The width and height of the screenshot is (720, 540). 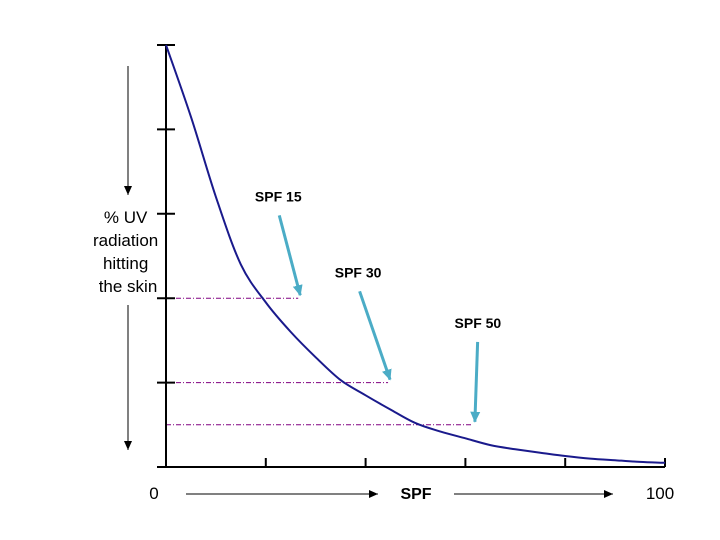 What do you see at coordinates (166, 256) in the screenshot?
I see `y-ticks` at bounding box center [166, 256].